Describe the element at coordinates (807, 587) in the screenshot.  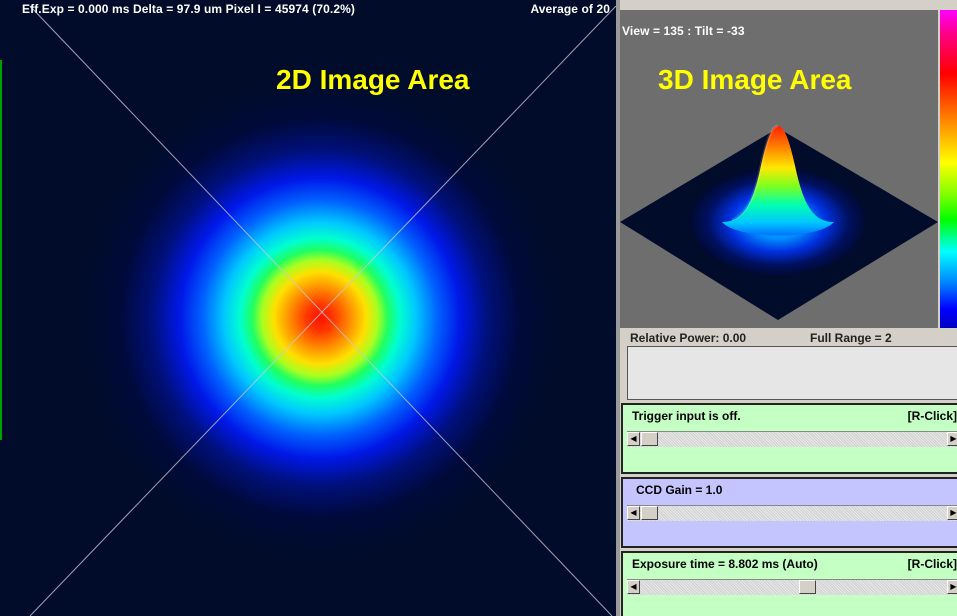
I see `exposure-slider-thumb` at that location.